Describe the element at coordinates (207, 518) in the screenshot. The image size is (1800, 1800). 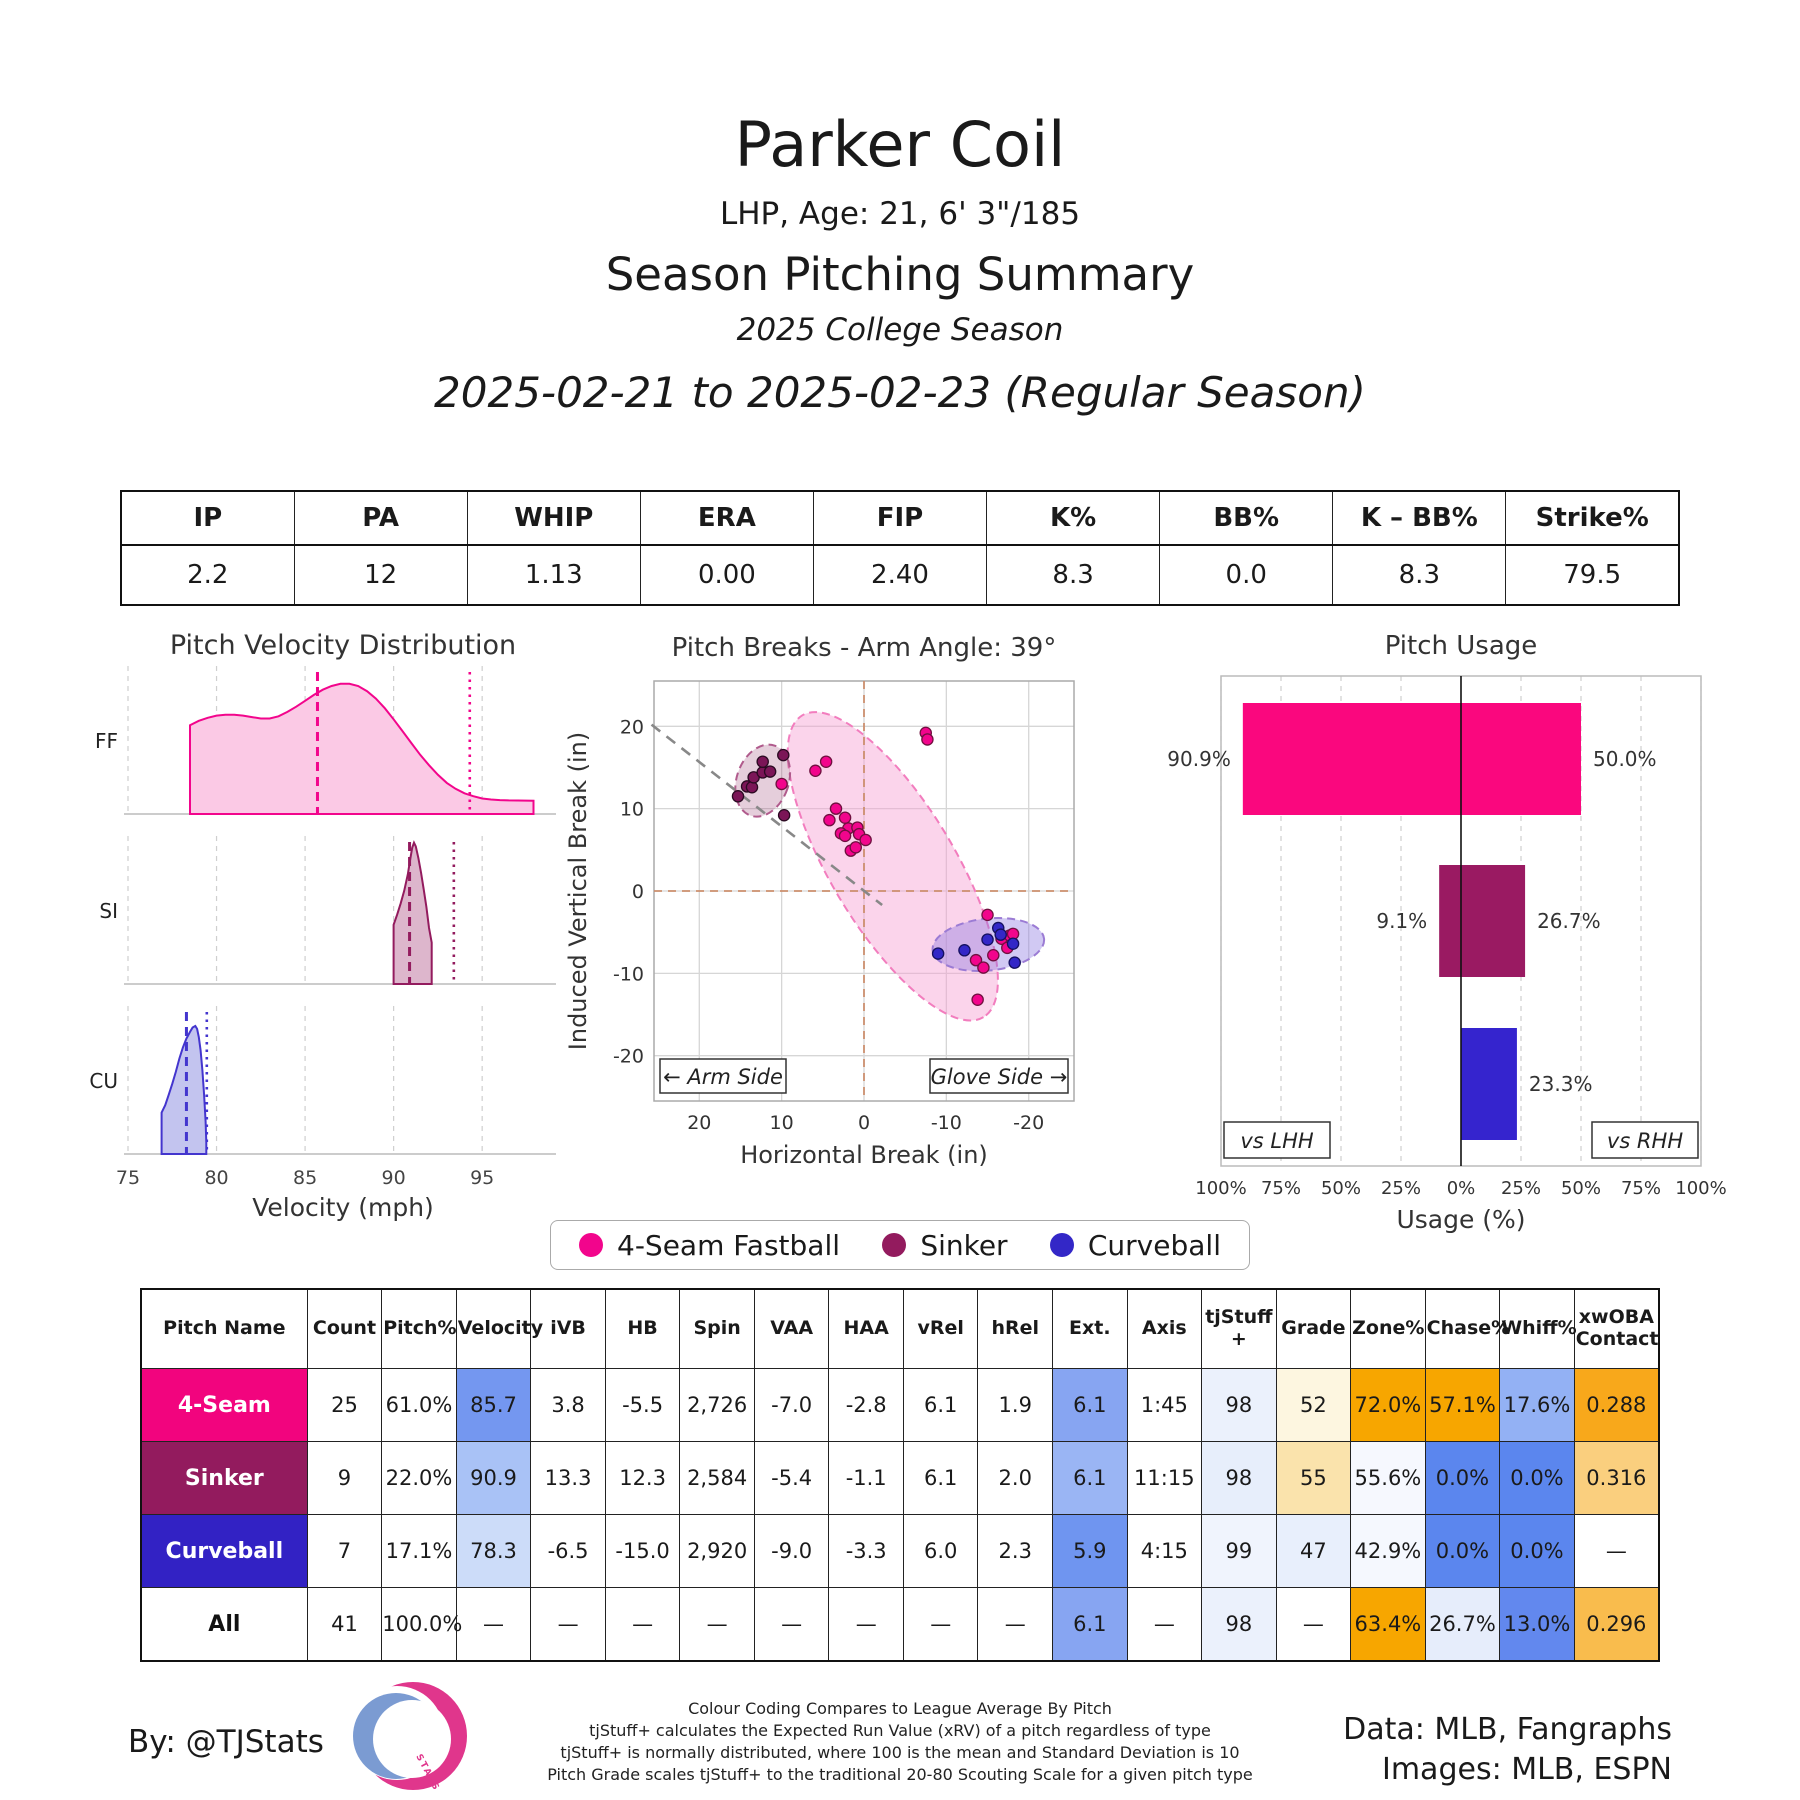
I see `summary-col-header: IP` at that location.